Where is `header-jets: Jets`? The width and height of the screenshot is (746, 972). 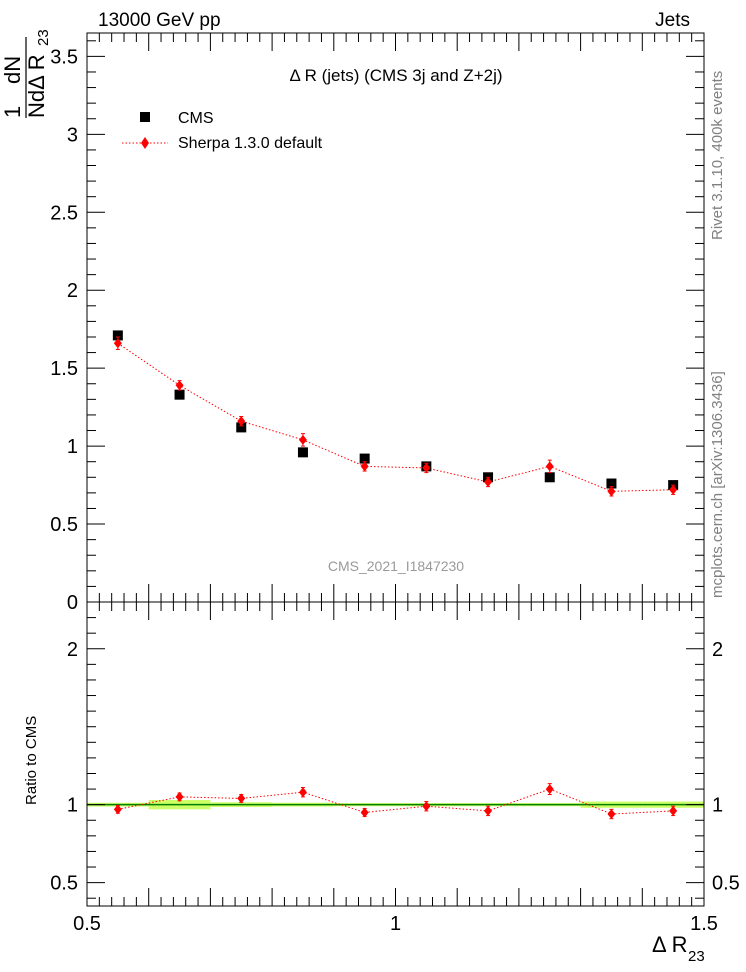 header-jets: Jets is located at coordinates (672, 20).